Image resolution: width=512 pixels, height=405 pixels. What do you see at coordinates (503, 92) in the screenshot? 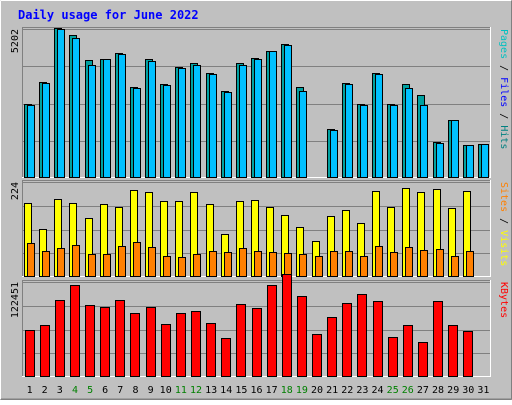
I see `legend-part-2: Files` at bounding box center [503, 92].